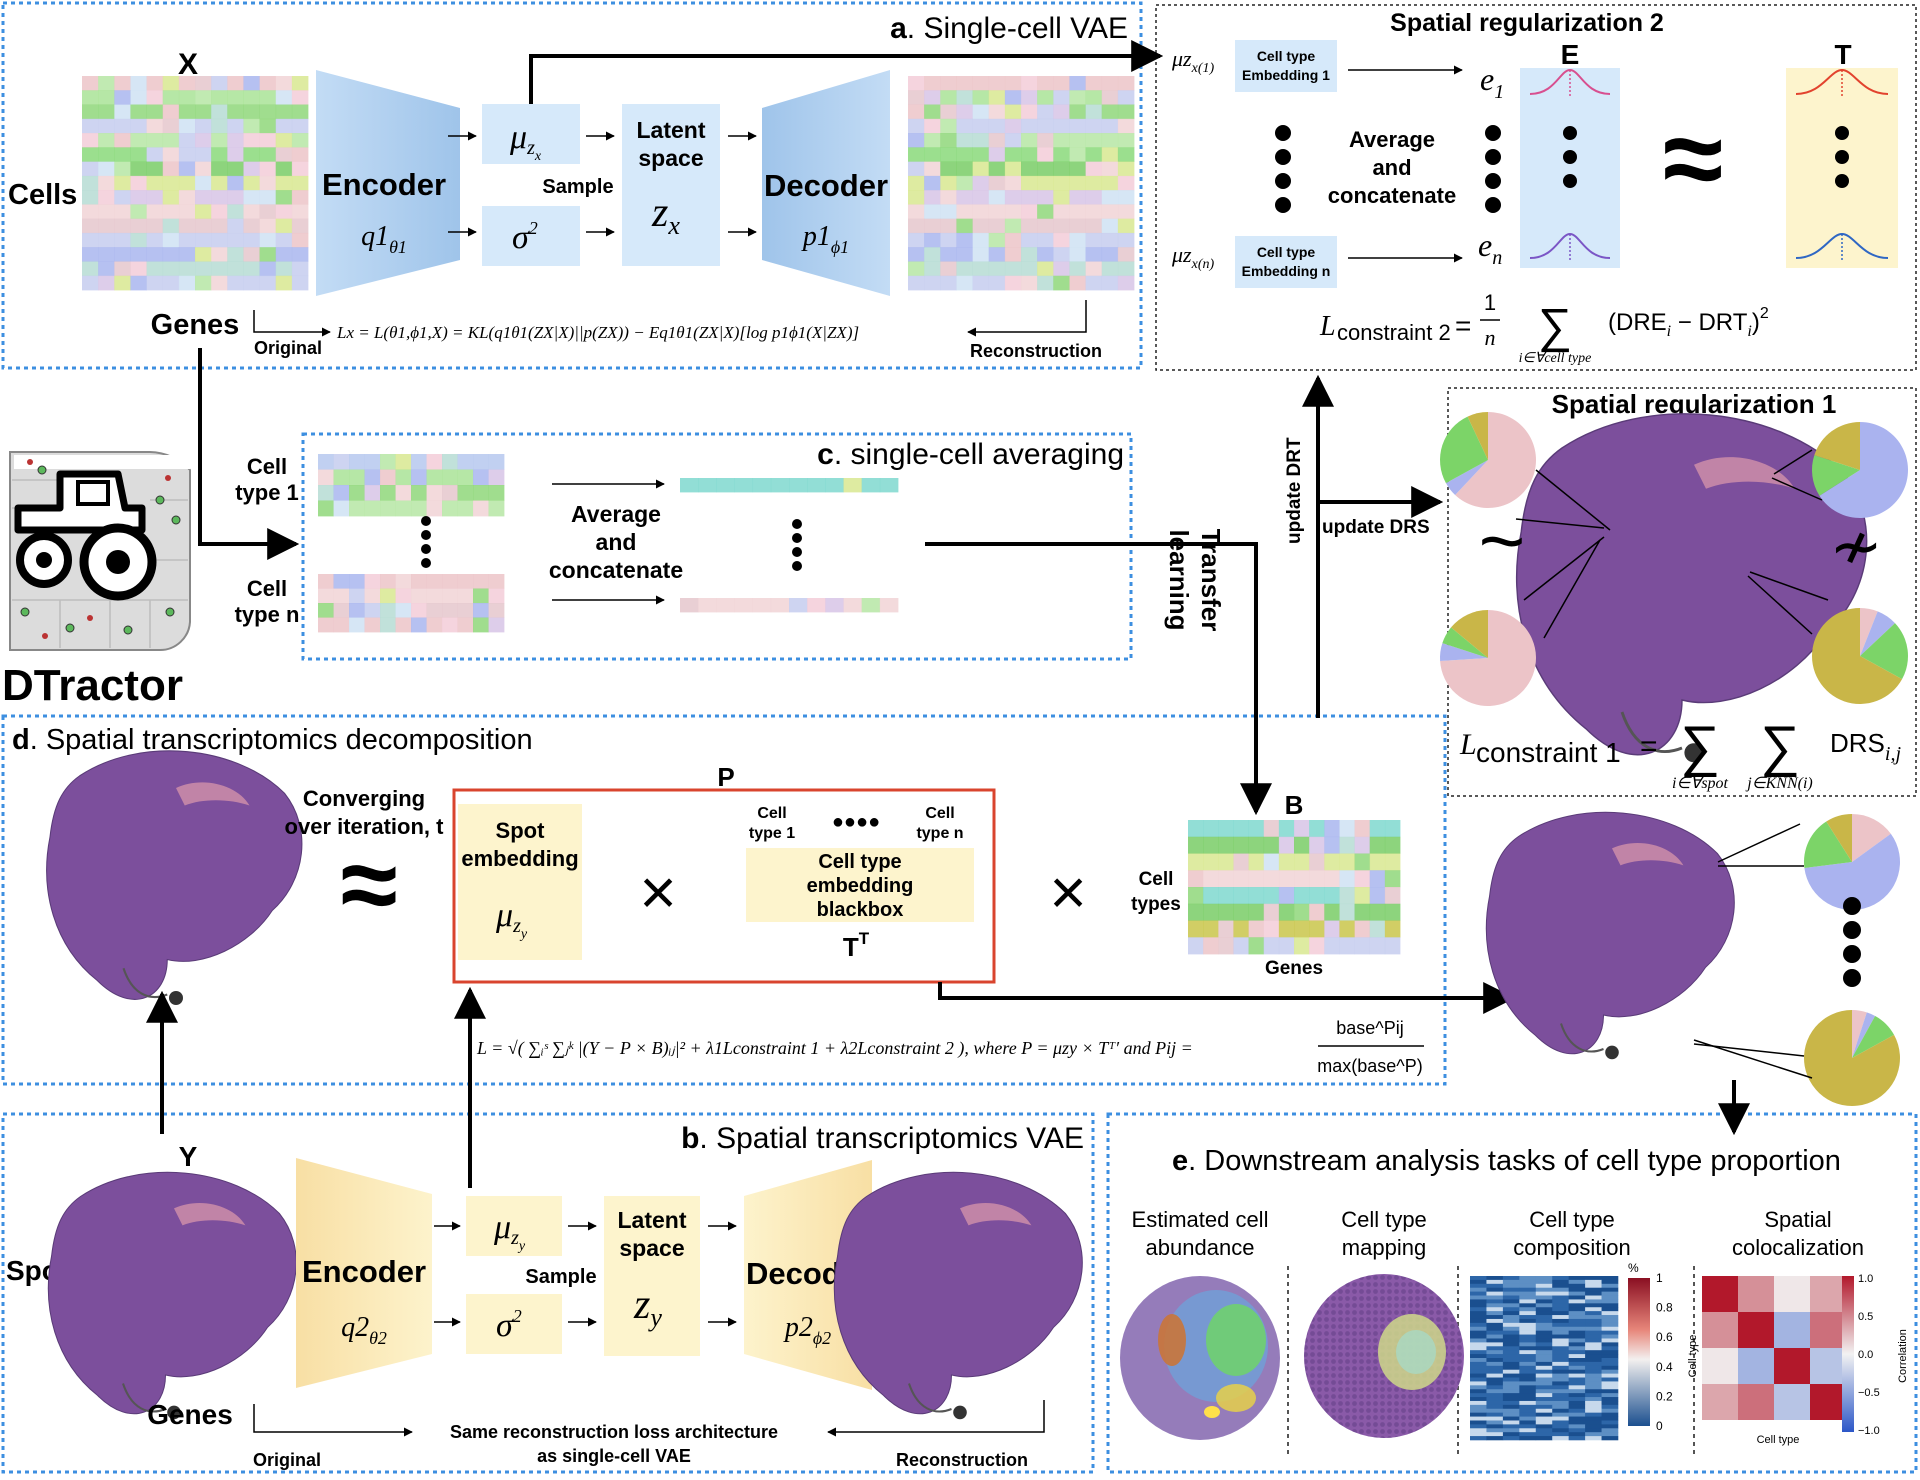 This screenshot has height=1480, width=1920. What do you see at coordinates (1027, 318) in the screenshot?
I see `reconstruction-arrow-a` at bounding box center [1027, 318].